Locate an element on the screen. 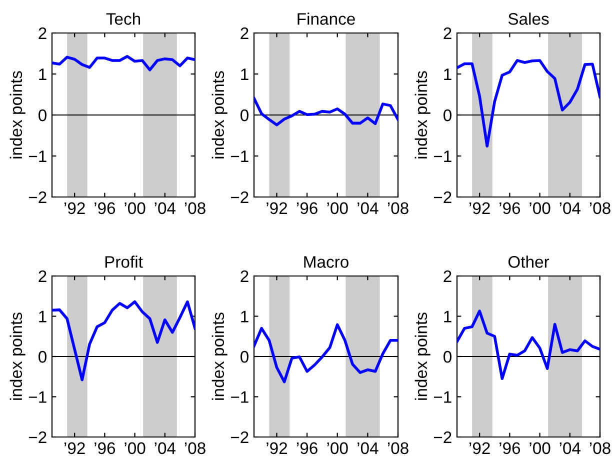 Image resolution: width=613 pixels, height=458 pixels. chart-title: Sales is located at coordinates (528, 18).